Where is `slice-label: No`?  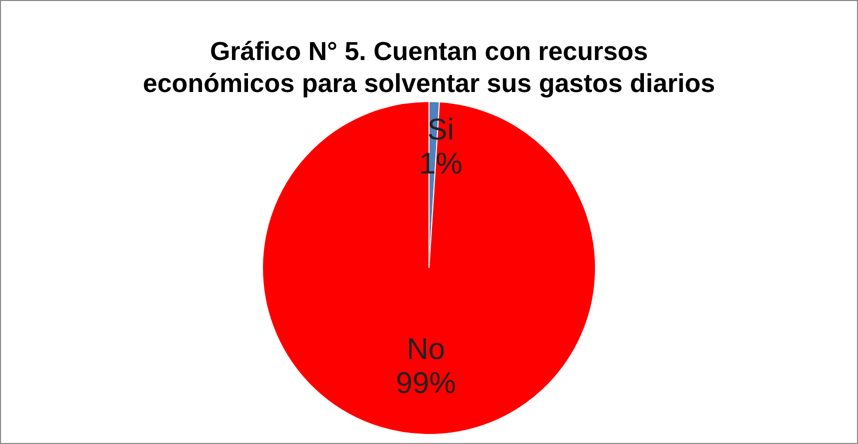
slice-label: No is located at coordinates (426, 349).